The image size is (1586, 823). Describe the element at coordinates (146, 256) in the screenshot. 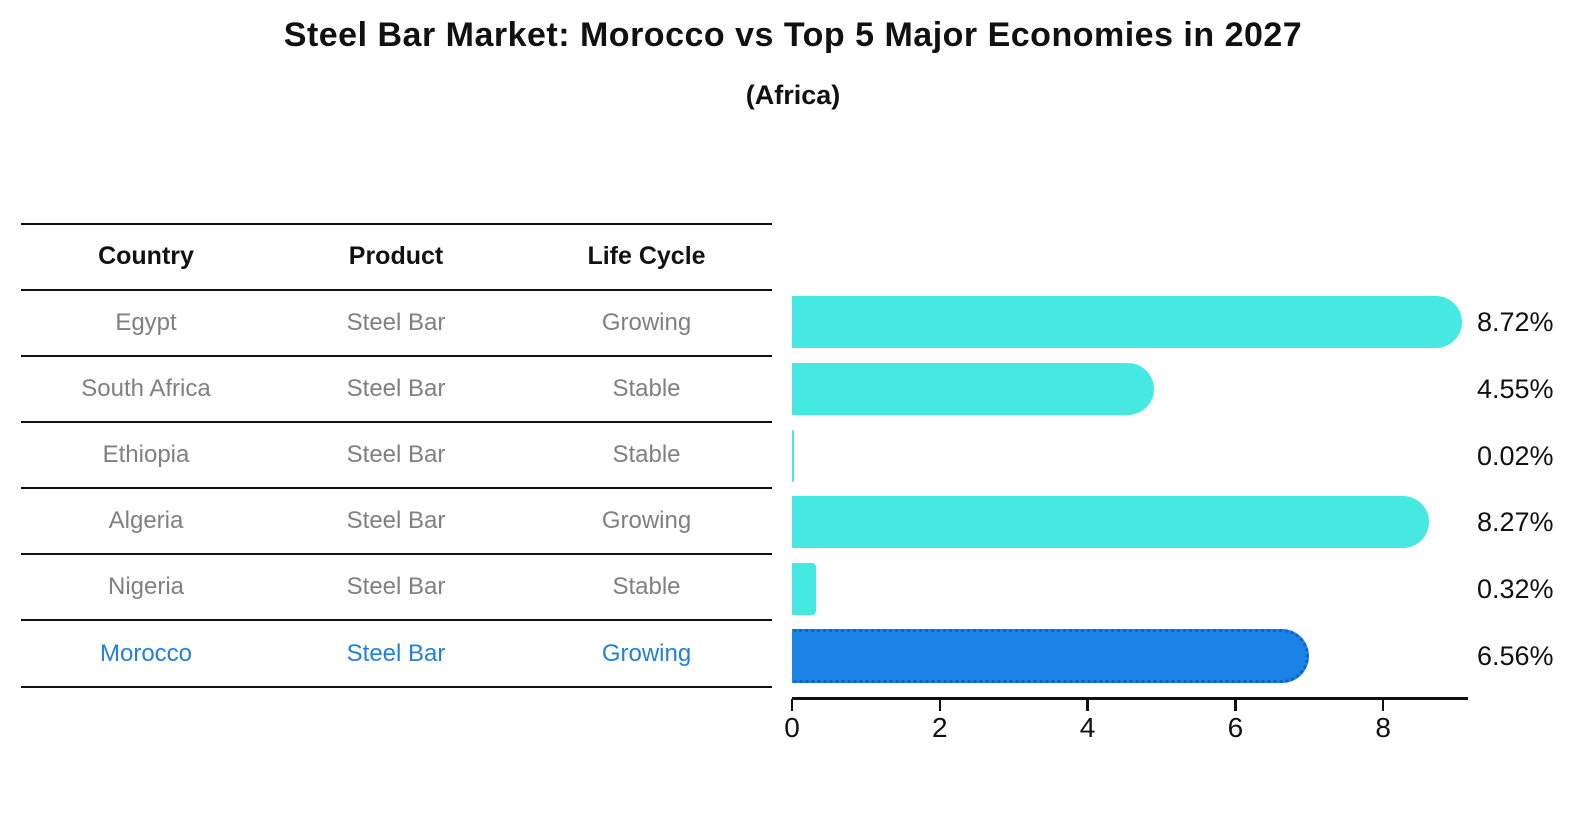

I see `column-header-country: Country` at that location.